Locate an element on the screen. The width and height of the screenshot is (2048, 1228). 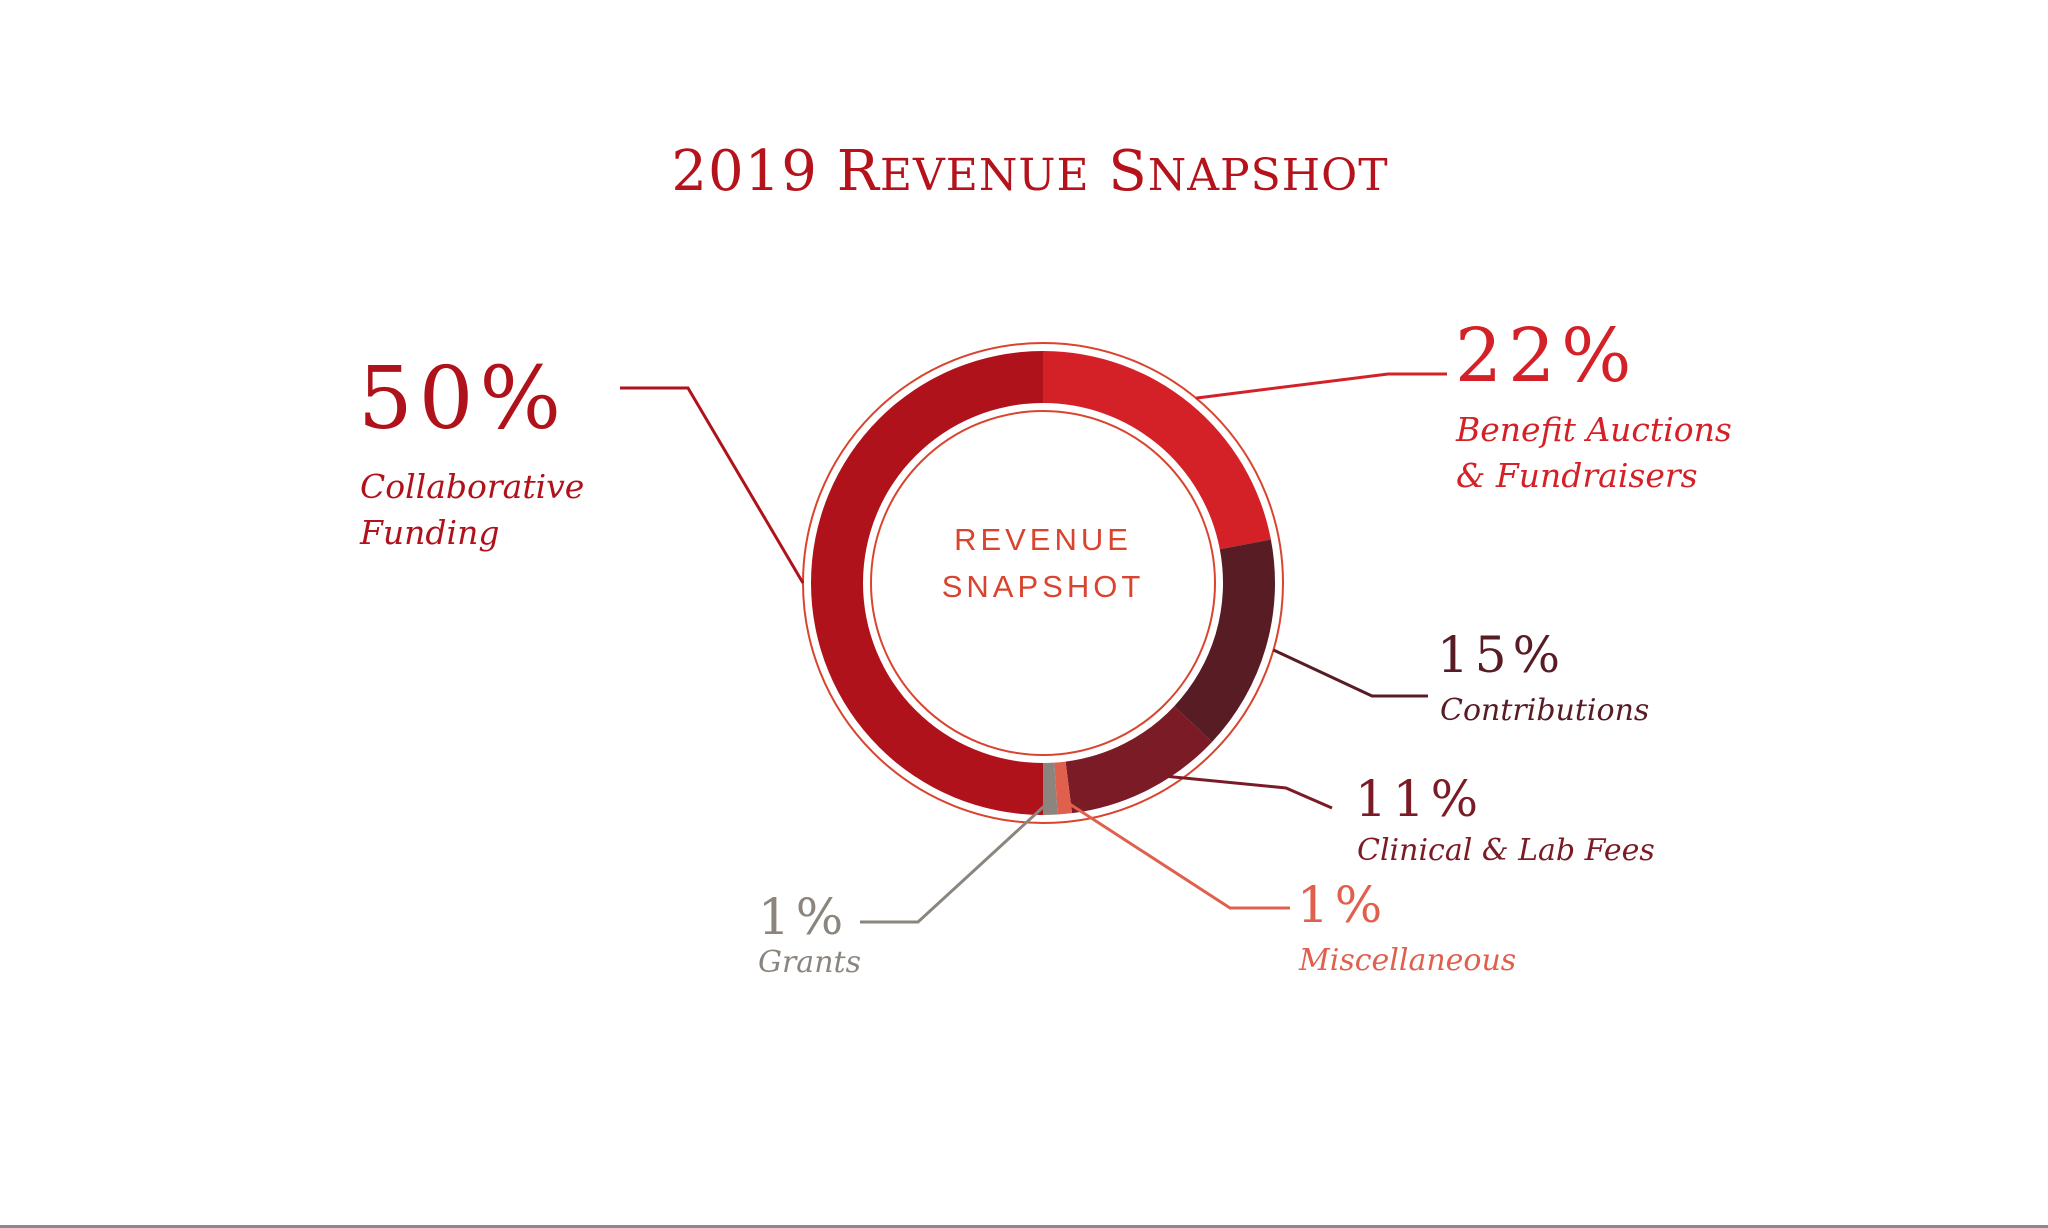
slice-clinical-lab-fees is located at coordinates (1139, 760).